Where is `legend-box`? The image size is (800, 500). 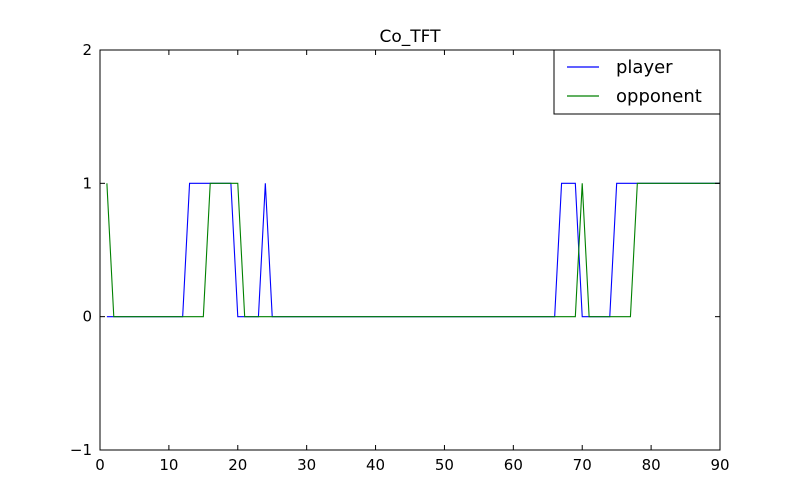
legend-box is located at coordinates (637, 82).